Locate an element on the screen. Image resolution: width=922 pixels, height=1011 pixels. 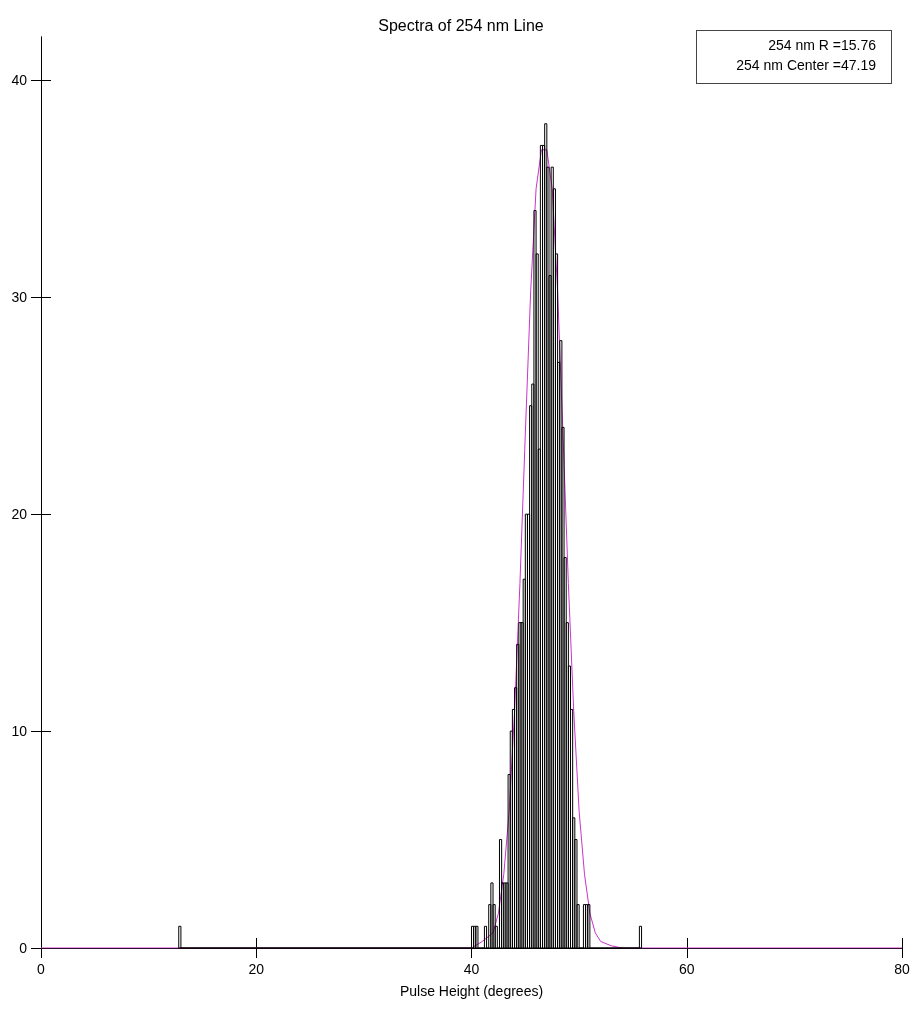
x-tick-label: 20 is located at coordinates (256, 969).